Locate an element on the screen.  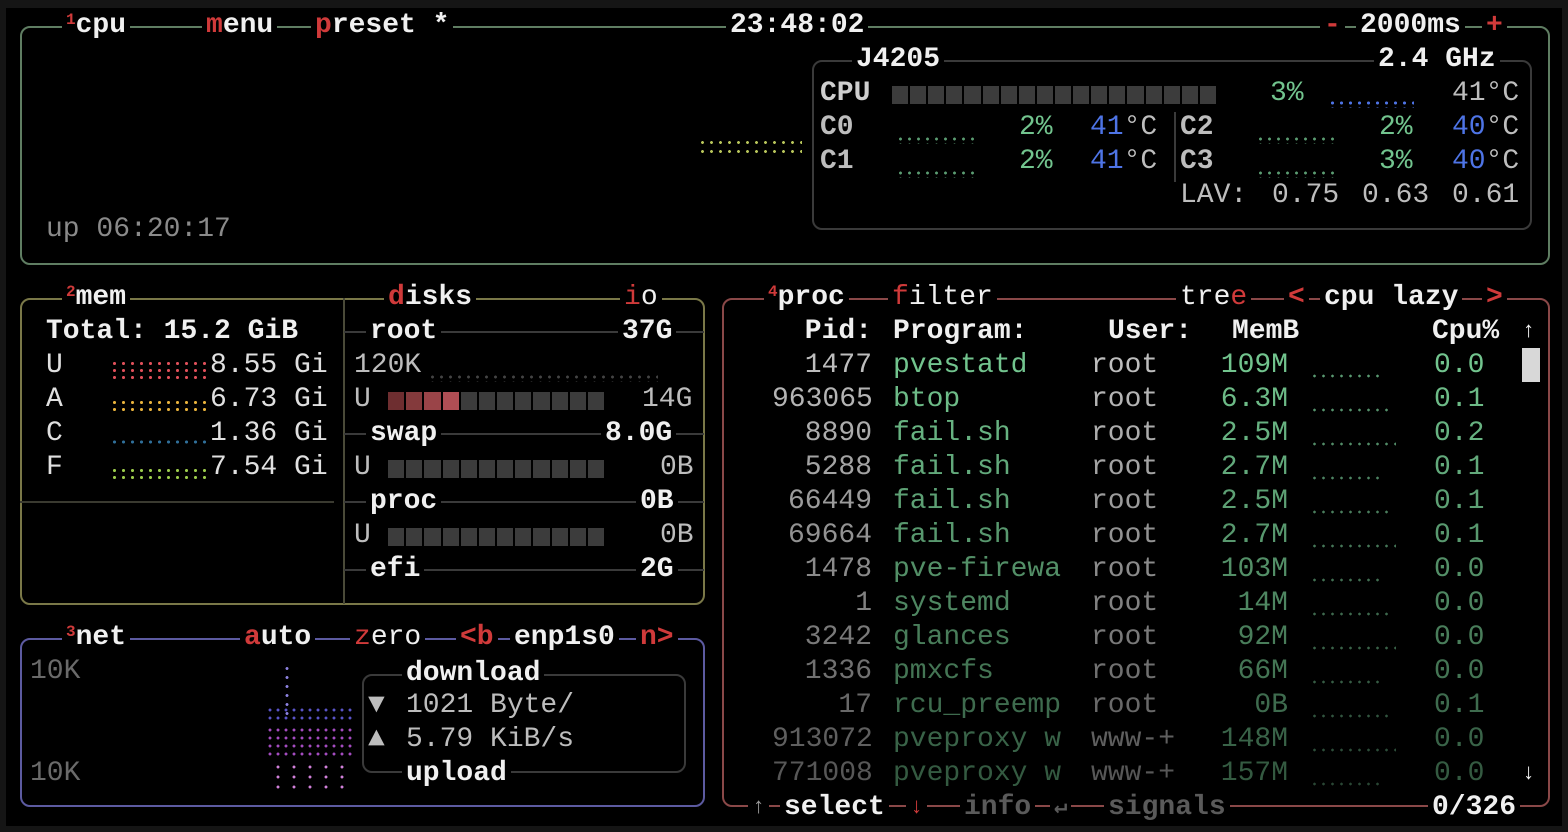
menu-button: menu is located at coordinates (240, 26).